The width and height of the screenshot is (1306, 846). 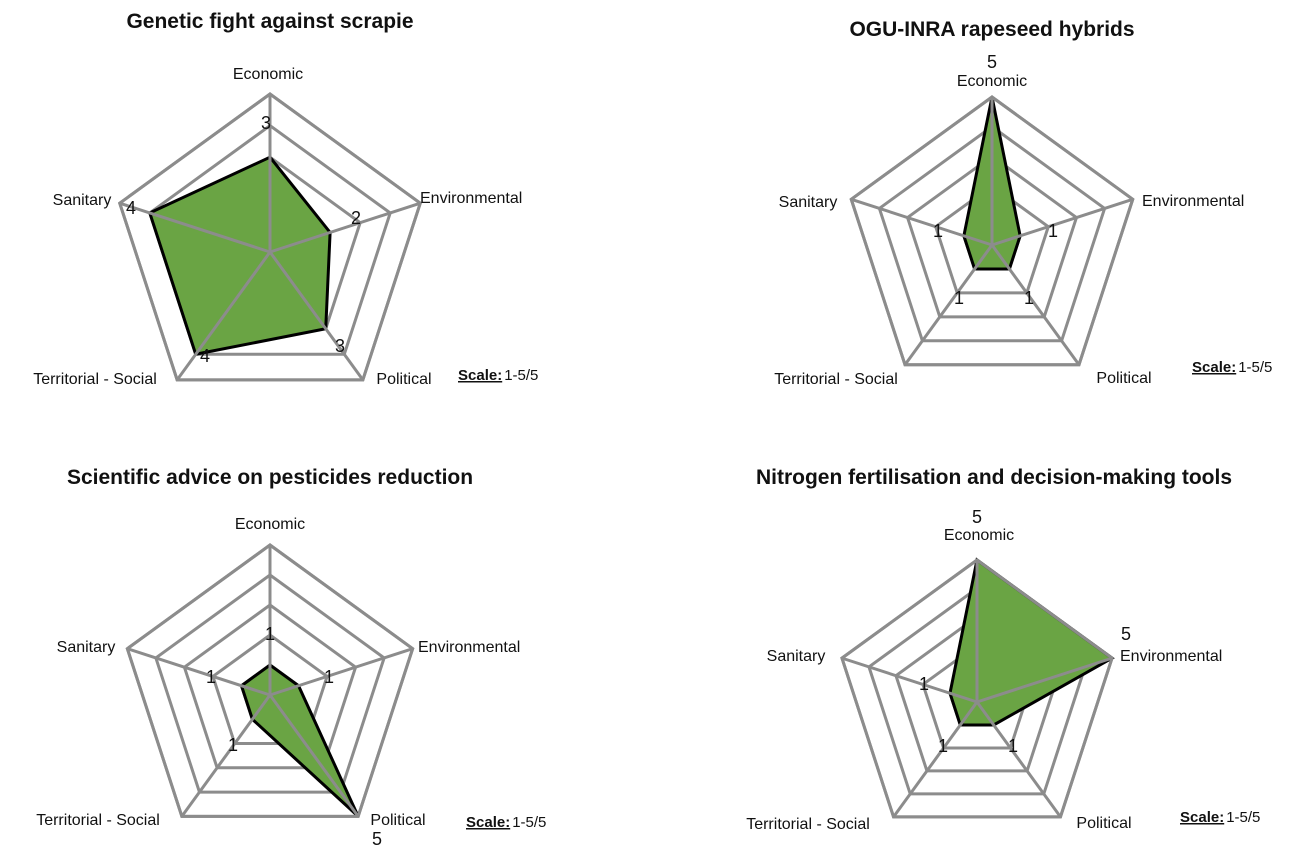 I want to click on chart-title: Genetic fight against scrapie, so click(x=269, y=21).